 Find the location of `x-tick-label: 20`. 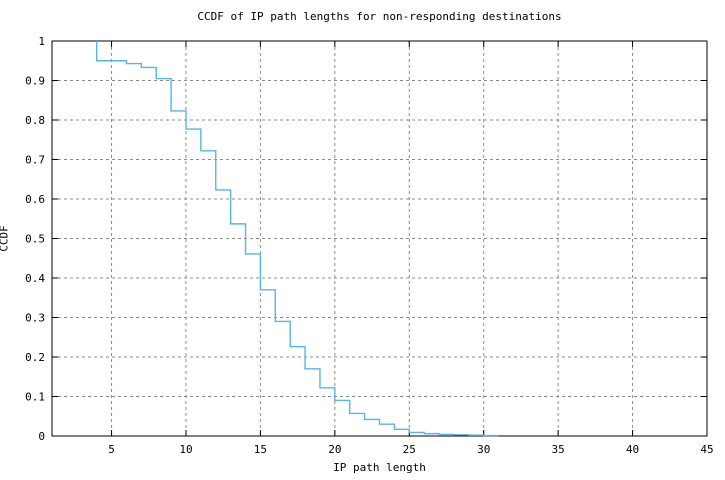

x-tick-label: 20 is located at coordinates (334, 449).